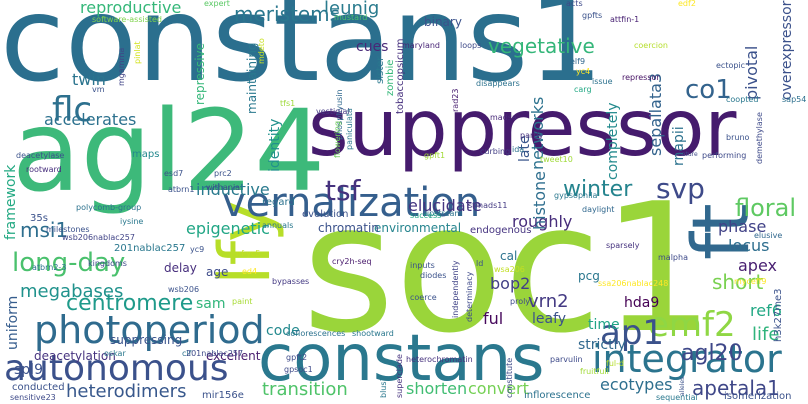 This screenshot has width=808, height=404. I want to click on word-vestigial: vestigial, so click(333, 111).